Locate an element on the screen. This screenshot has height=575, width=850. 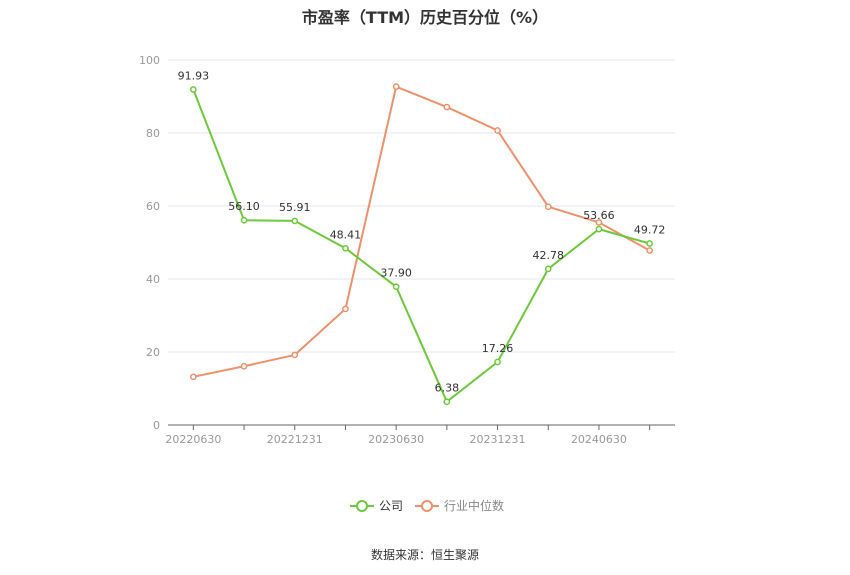
x-tick-label: 20221231 is located at coordinates (295, 439).